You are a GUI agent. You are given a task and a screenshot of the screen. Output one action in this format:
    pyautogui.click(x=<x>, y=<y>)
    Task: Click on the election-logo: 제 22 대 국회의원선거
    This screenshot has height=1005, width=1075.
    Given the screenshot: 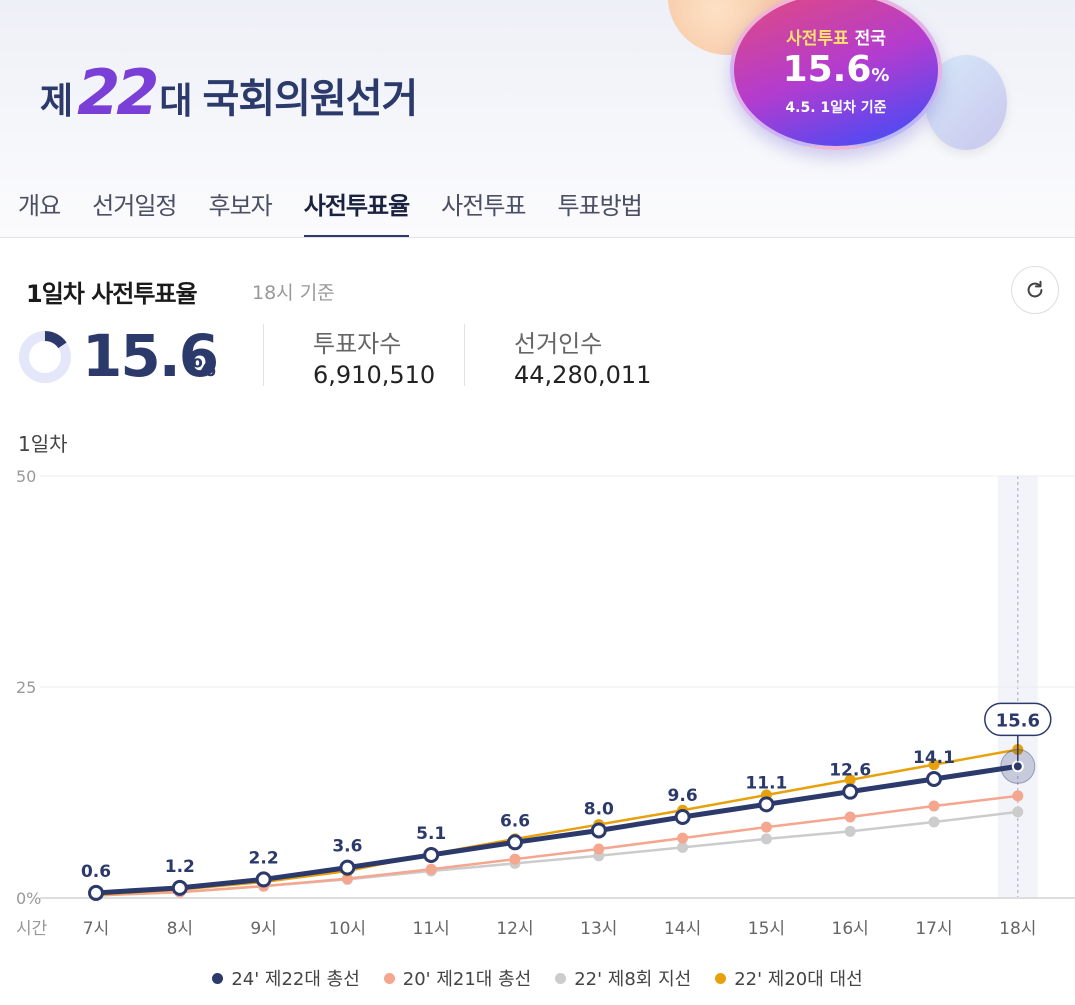 What is the action you would take?
    pyautogui.click(x=229, y=93)
    